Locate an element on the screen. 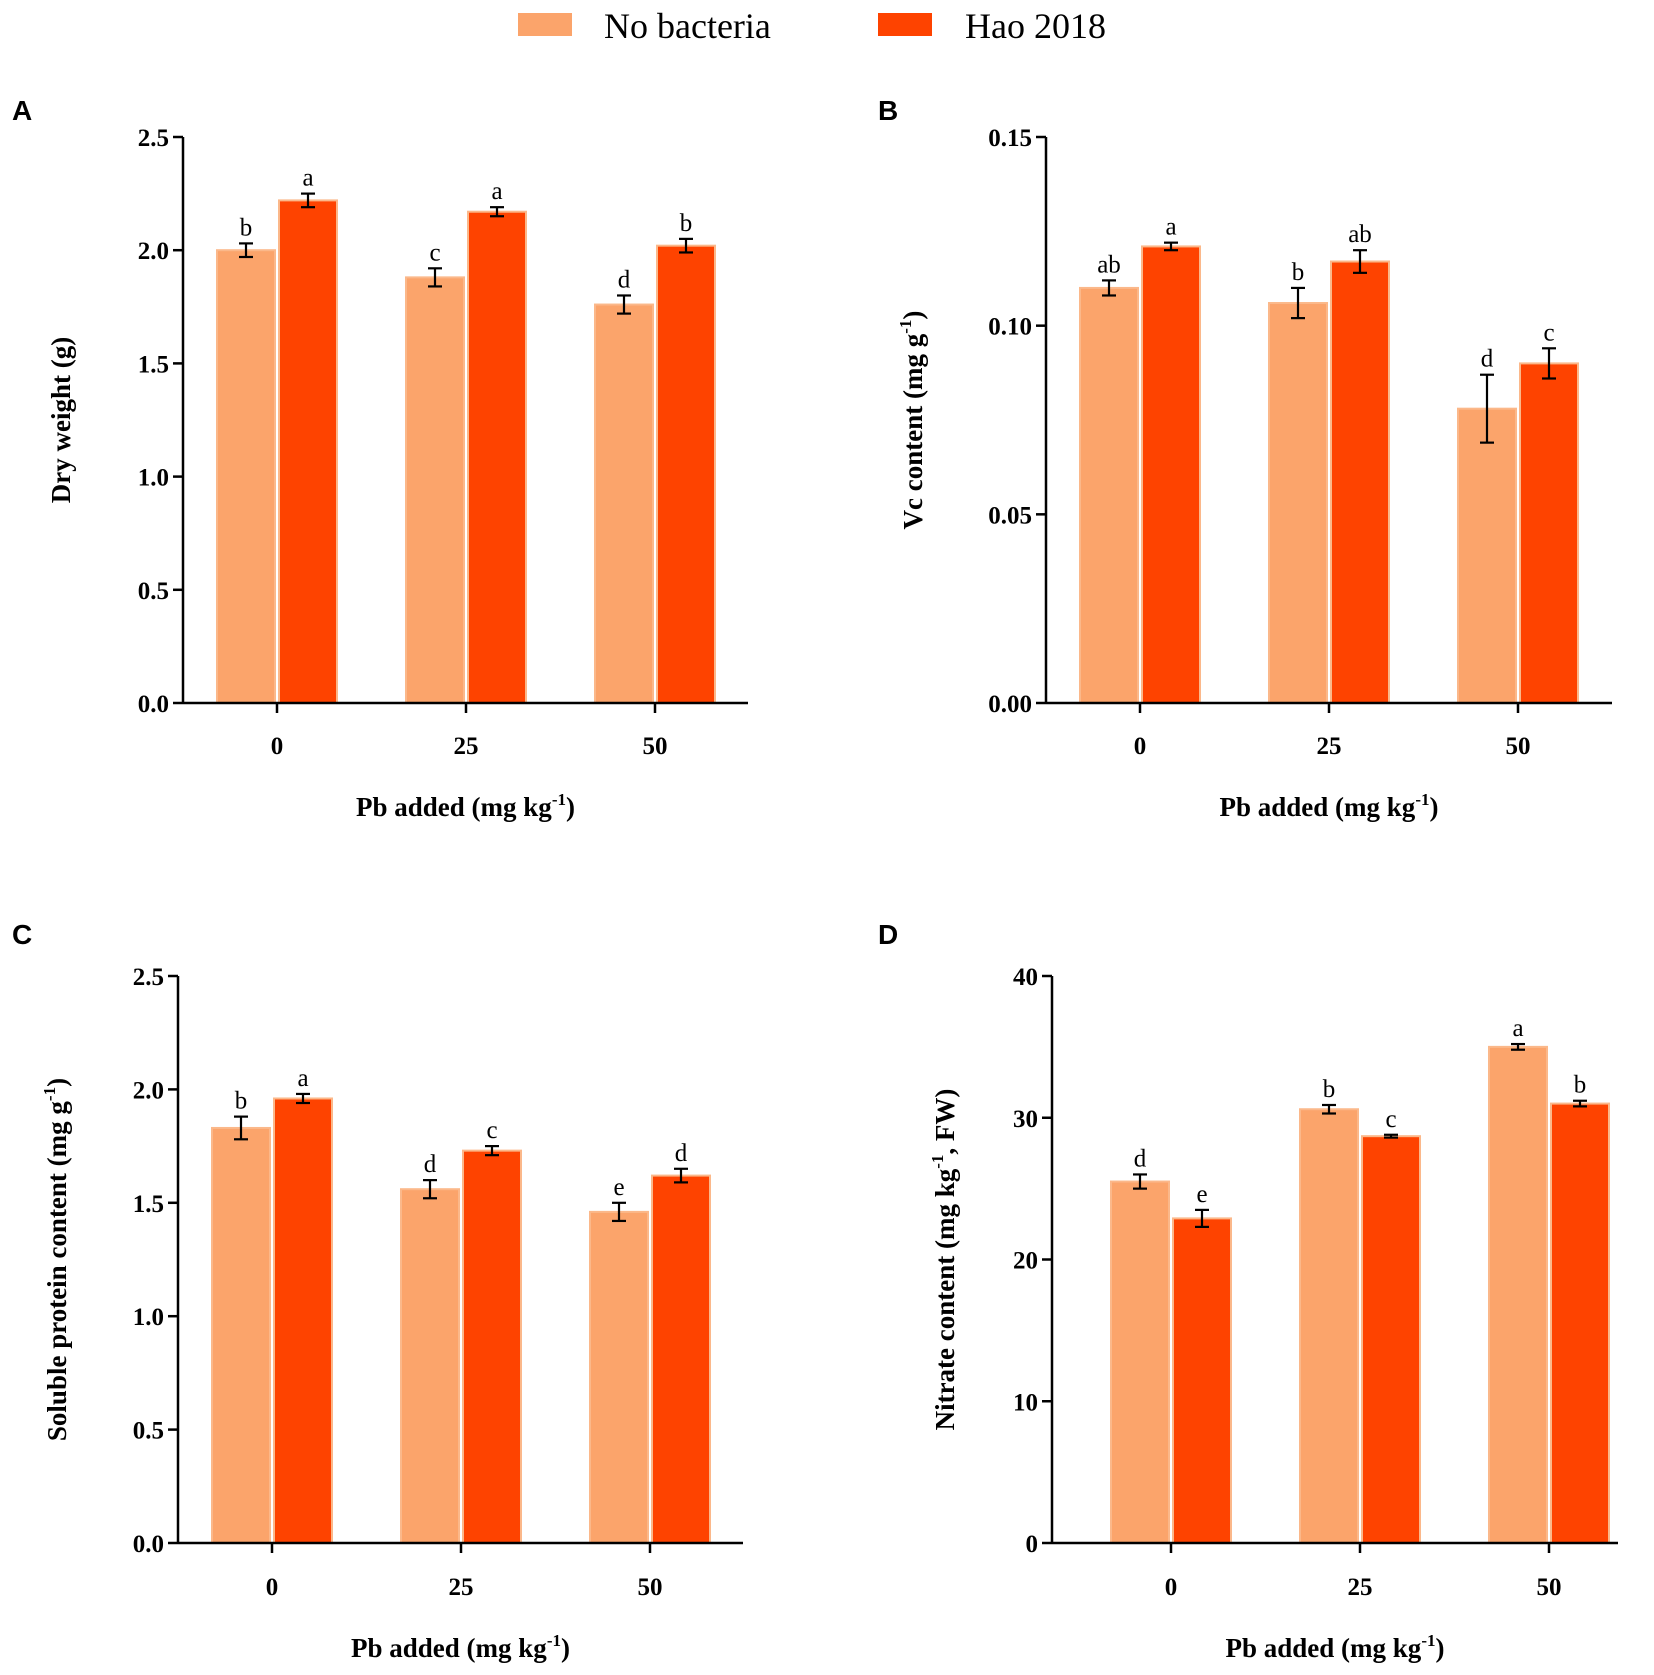 This screenshot has width=1654, height=1675. panel-letter: A is located at coordinates (22, 110).